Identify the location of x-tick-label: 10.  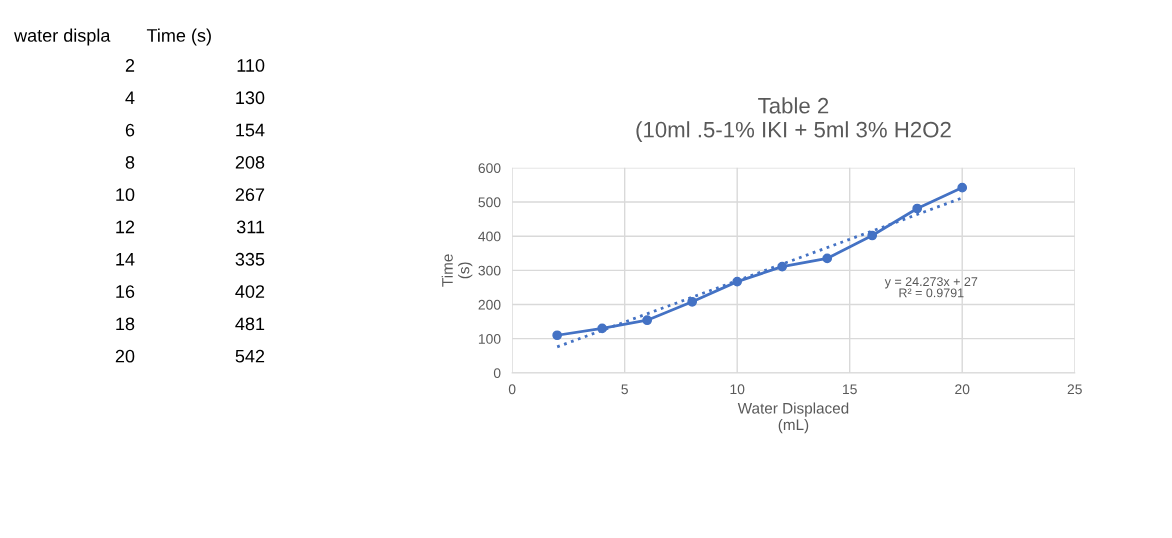
(737, 389).